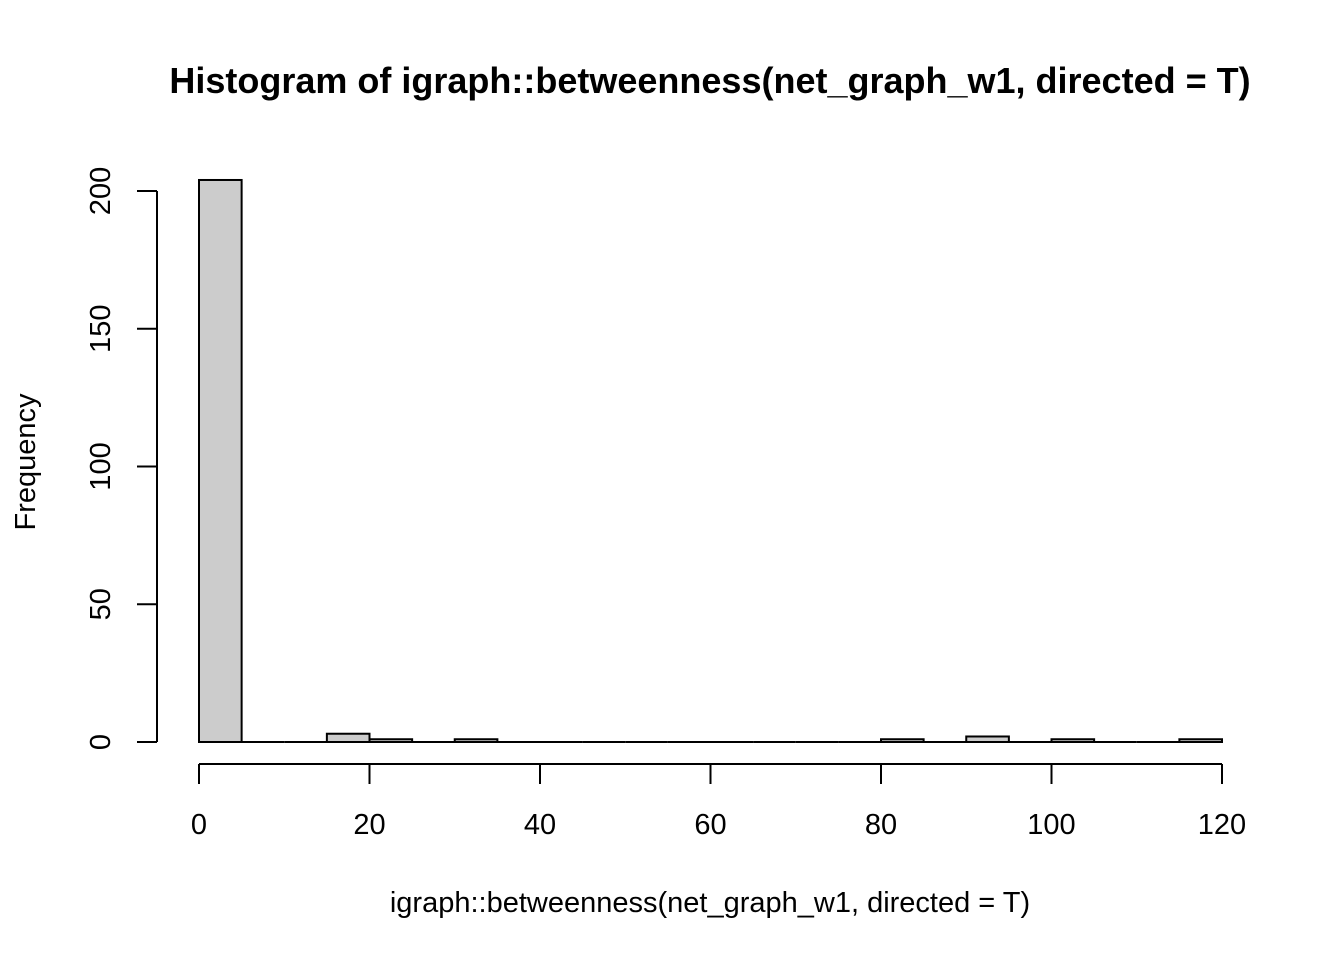 The width and height of the screenshot is (1344, 960). What do you see at coordinates (710, 825) in the screenshot?
I see `x-axis-tick-label: 60` at bounding box center [710, 825].